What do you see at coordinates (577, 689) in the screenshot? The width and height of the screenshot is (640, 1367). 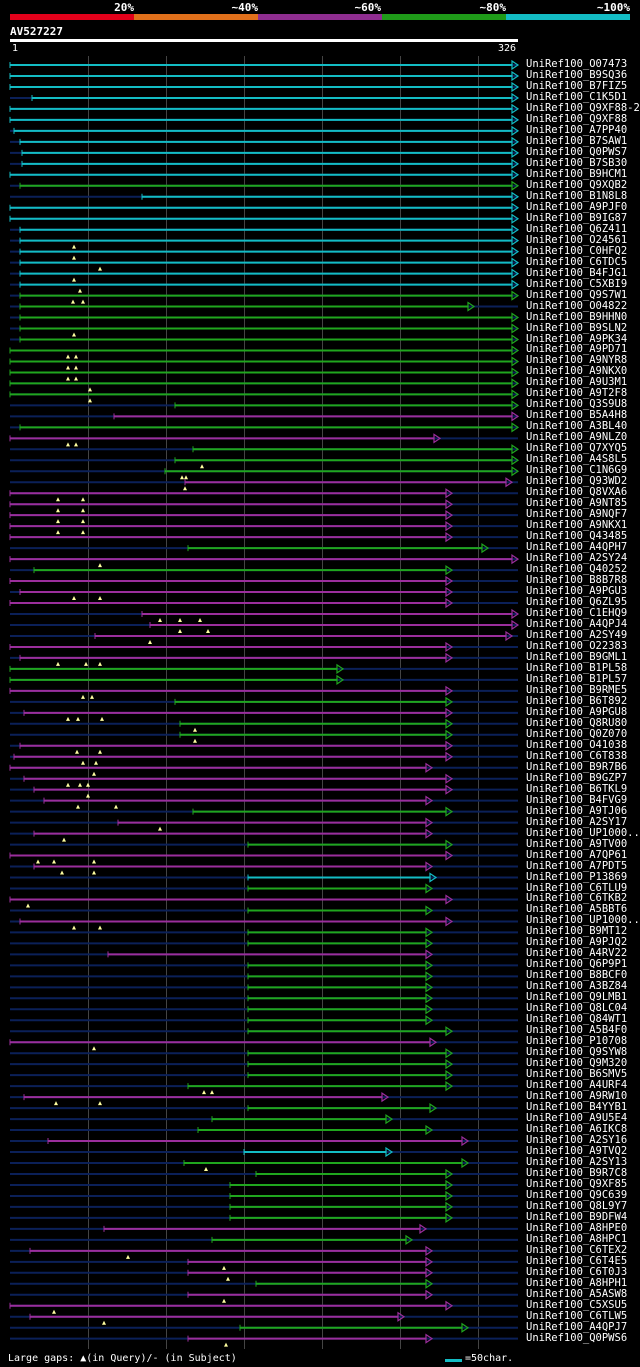 I see `hit-label: UniRef100_B9RME5` at bounding box center [577, 689].